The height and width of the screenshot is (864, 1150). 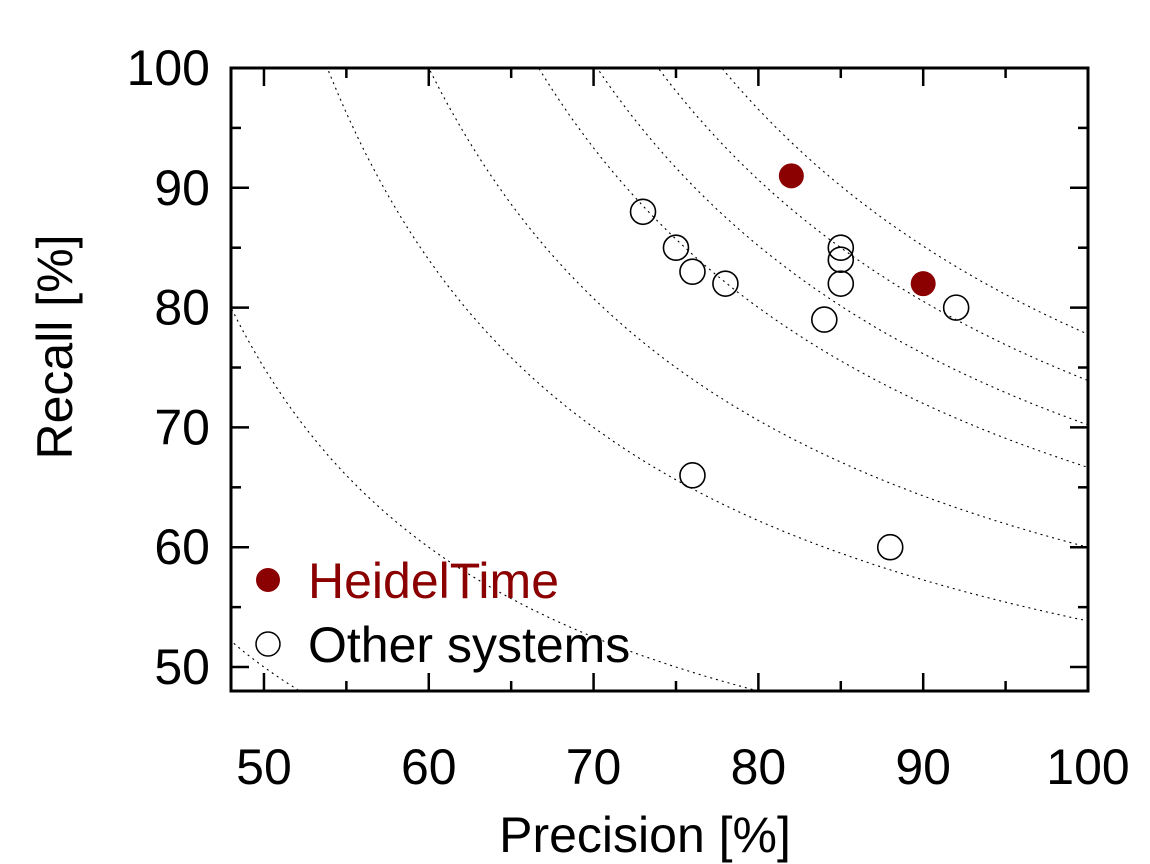 What do you see at coordinates (182, 547) in the screenshot?
I see `y-tick-label: 60` at bounding box center [182, 547].